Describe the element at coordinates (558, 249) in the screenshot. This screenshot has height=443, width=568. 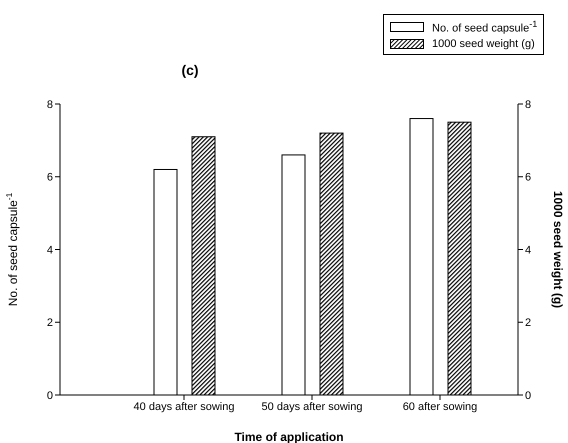
I see `y2-axis-title: 1000 seed weight (g)` at that location.